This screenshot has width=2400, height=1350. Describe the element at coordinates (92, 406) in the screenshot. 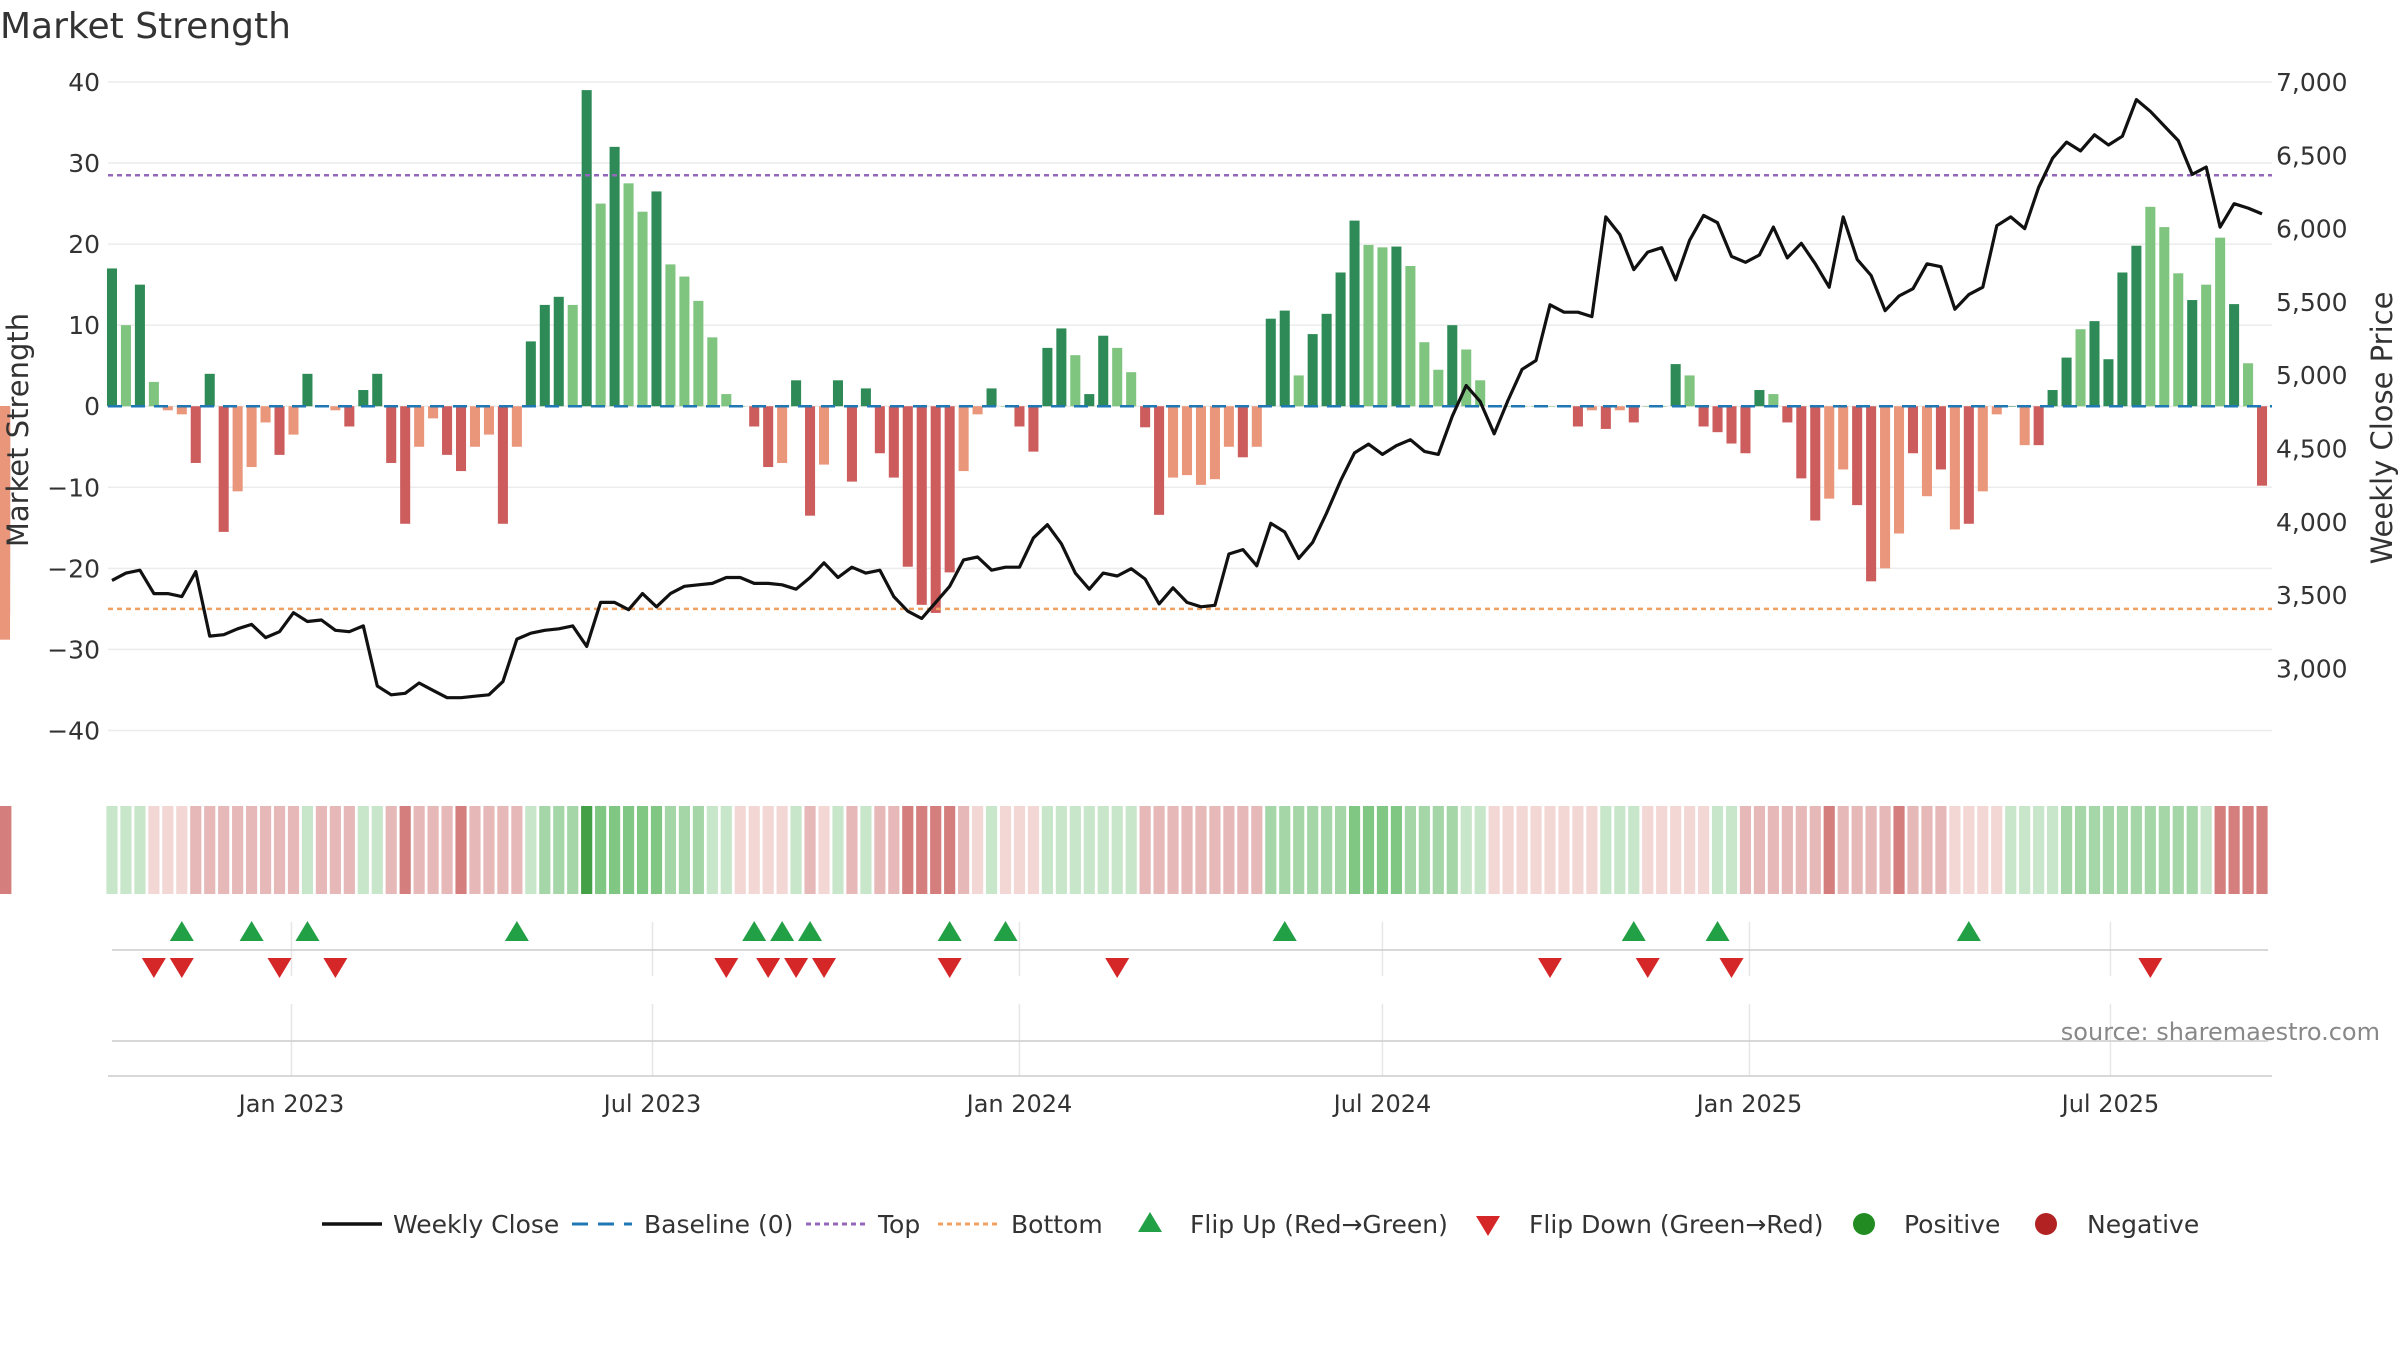

I see `left-tick-label: 0` at that location.